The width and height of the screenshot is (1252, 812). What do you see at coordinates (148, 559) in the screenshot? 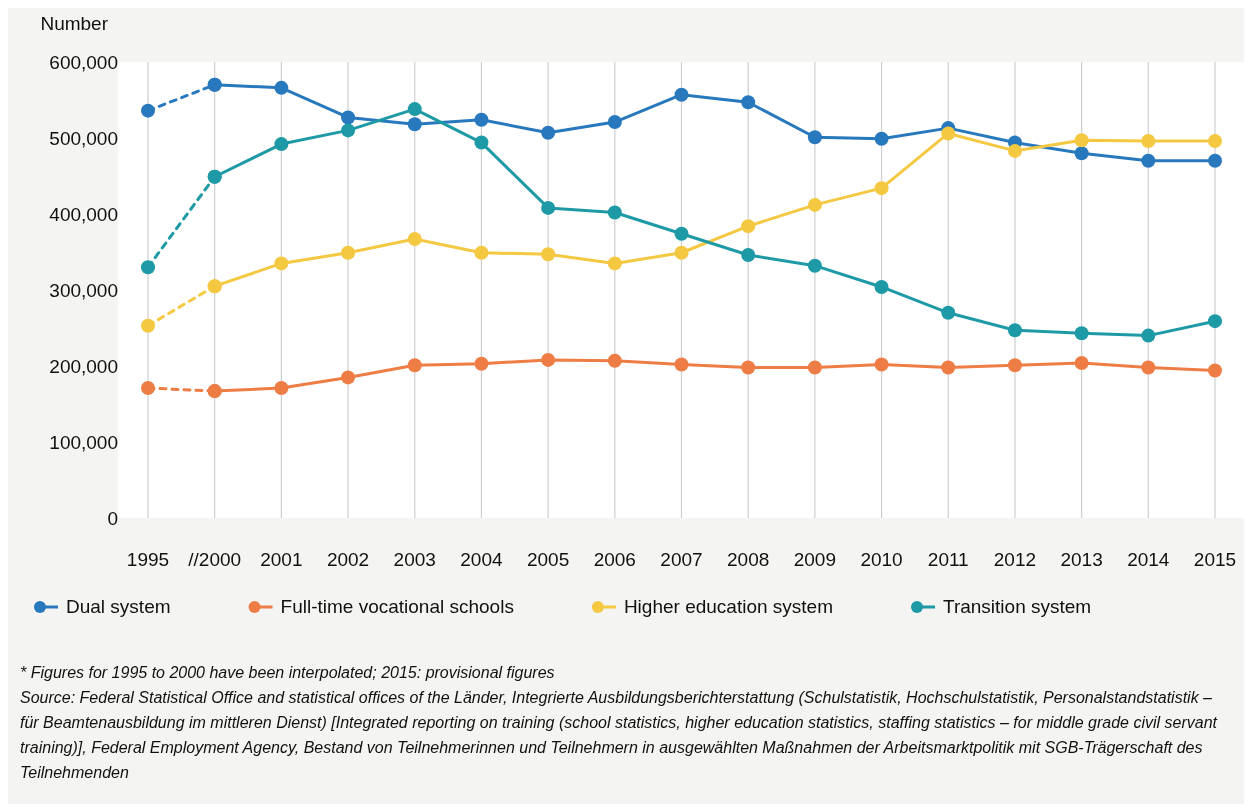
I see `x-tick-label: 1995` at bounding box center [148, 559].